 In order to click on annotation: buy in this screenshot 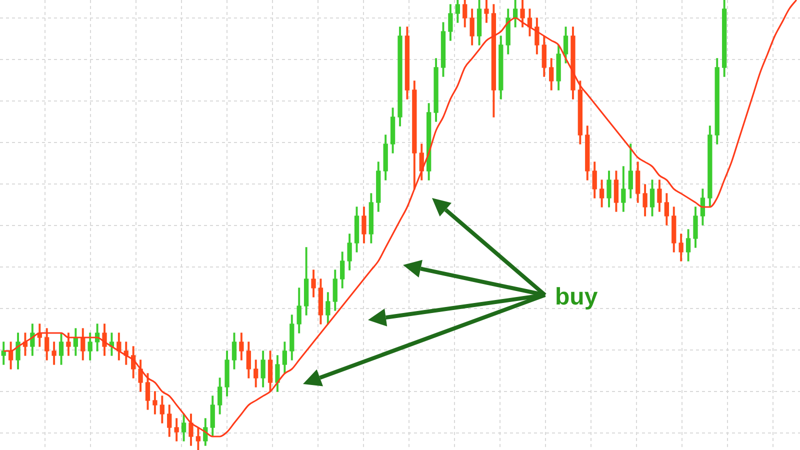, I will do `click(576, 297)`.